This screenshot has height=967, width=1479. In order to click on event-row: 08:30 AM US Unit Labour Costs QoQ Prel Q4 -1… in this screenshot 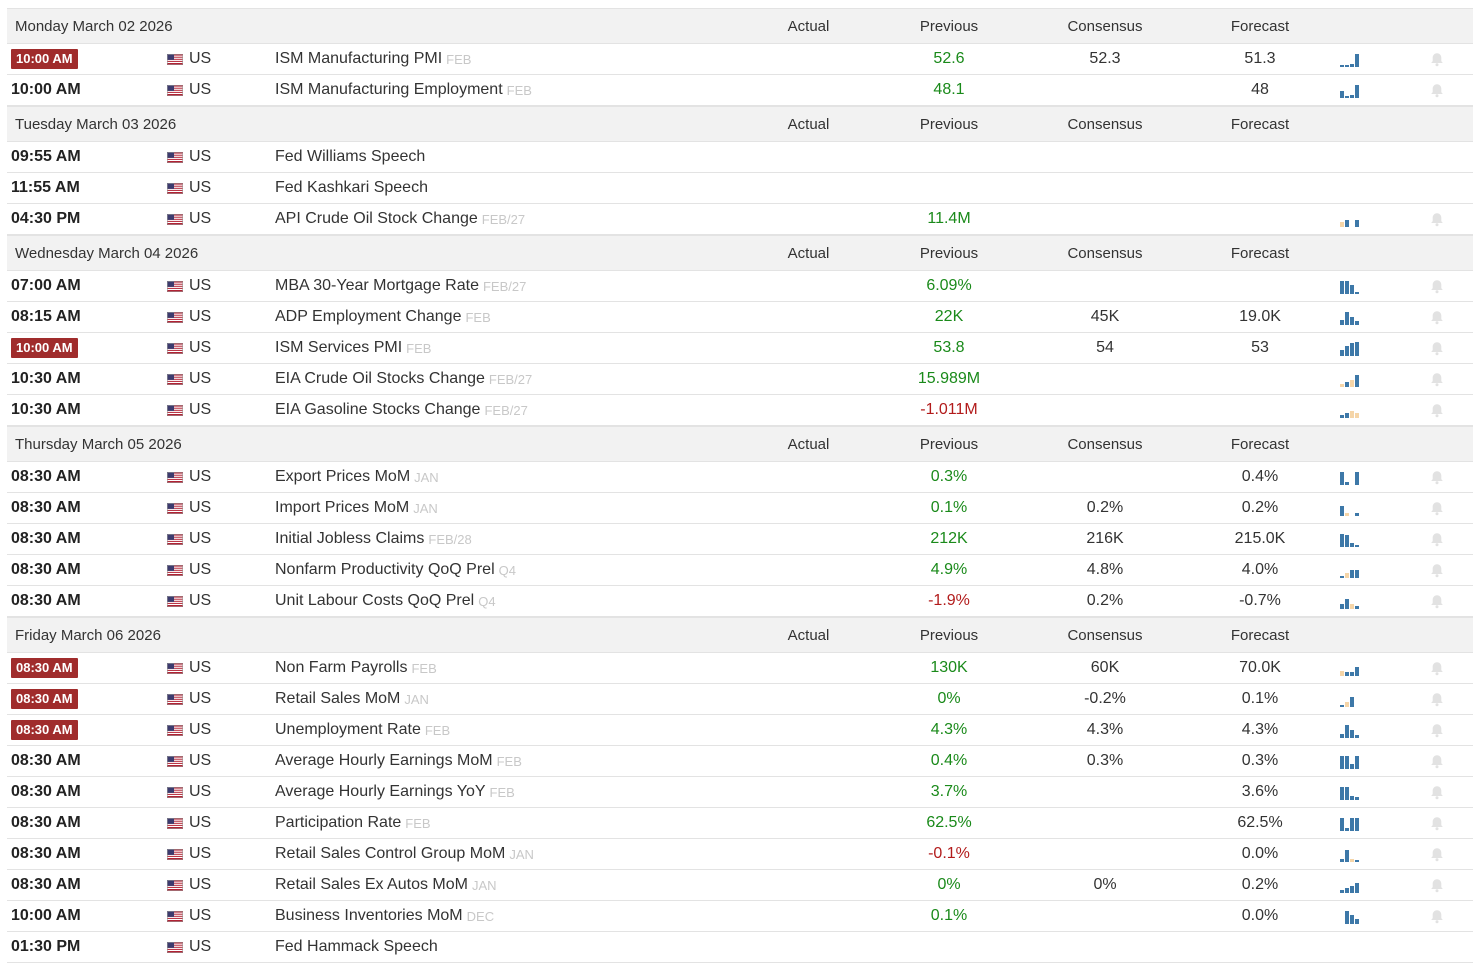, I will do `click(740, 601)`.